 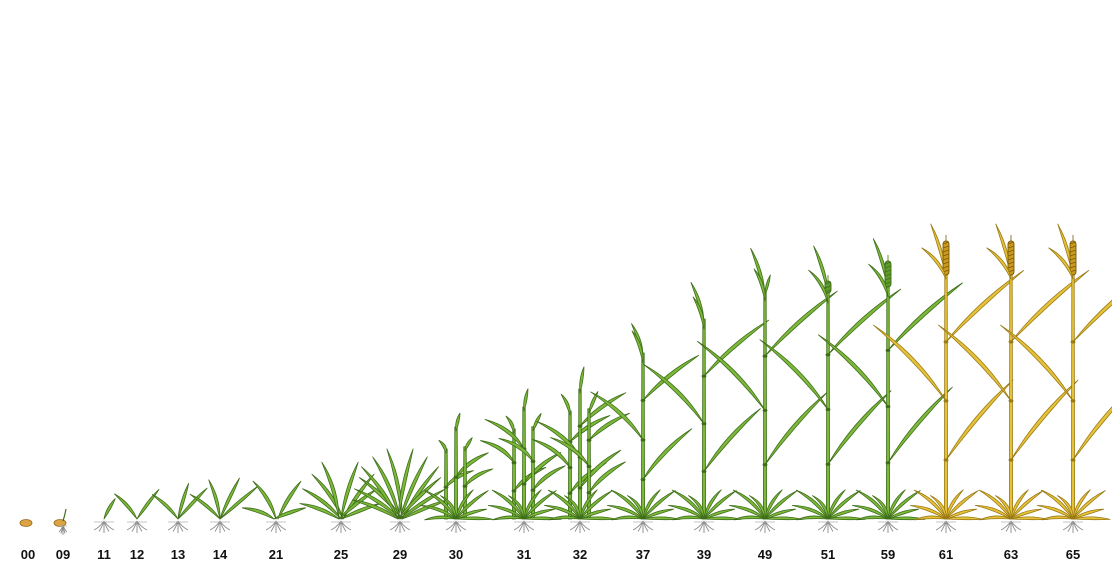 I want to click on stage-label-25: 25, so click(x=341, y=554).